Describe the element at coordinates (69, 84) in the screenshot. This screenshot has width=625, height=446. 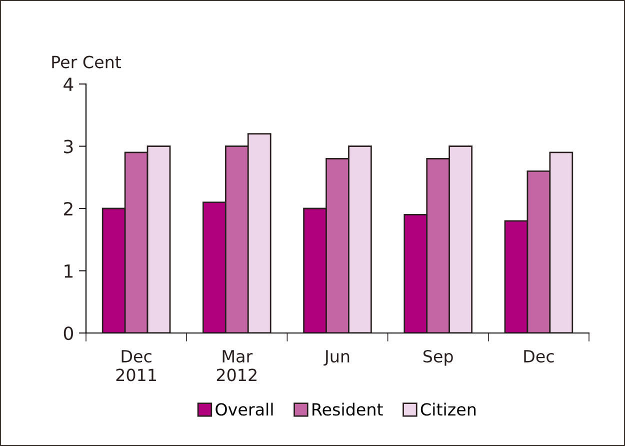
I see `y-tick-label: 4` at that location.